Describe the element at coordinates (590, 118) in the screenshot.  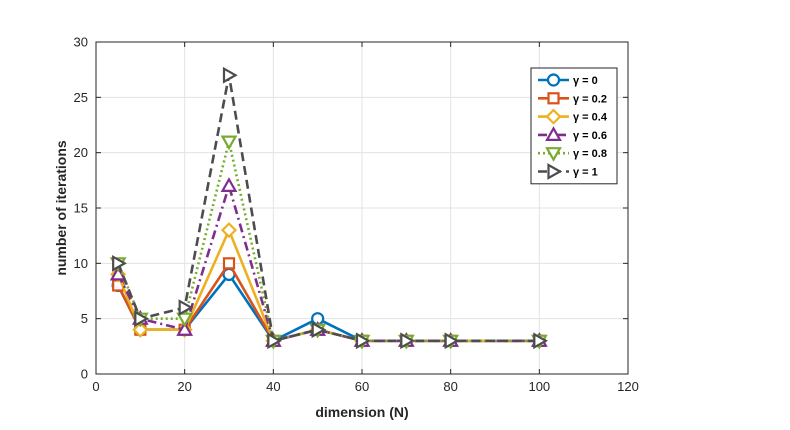
I see `legend-label: γ = 0.4` at that location.